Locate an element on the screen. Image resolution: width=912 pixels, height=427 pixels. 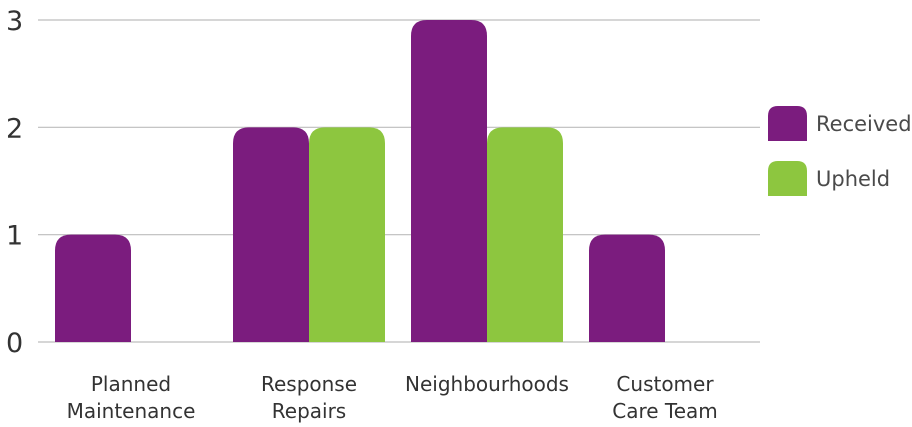
x-category-label: Neighbourhoods is located at coordinates (487, 384).